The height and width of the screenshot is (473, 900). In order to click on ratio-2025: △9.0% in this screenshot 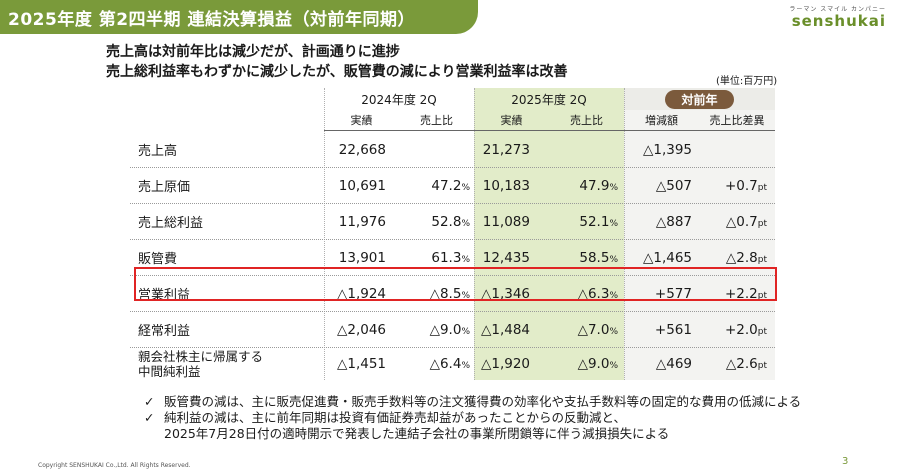, I will do `click(597, 364)`.